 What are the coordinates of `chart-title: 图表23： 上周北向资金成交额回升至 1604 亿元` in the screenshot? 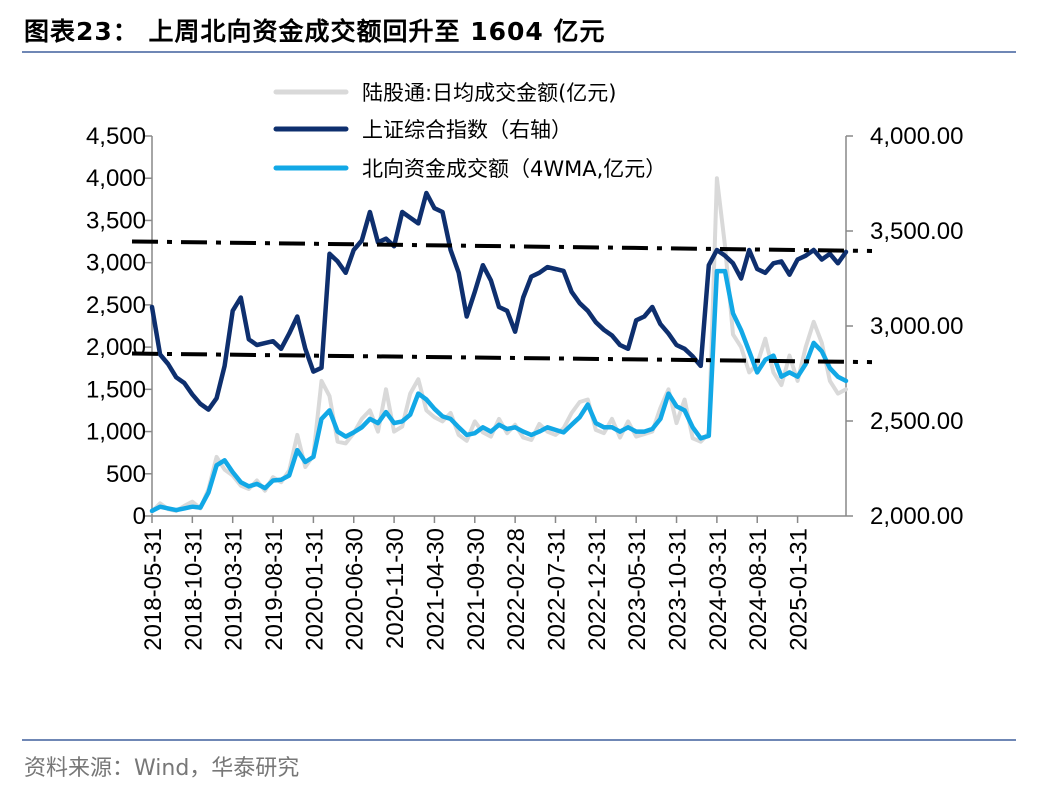 It's located at (315, 31).